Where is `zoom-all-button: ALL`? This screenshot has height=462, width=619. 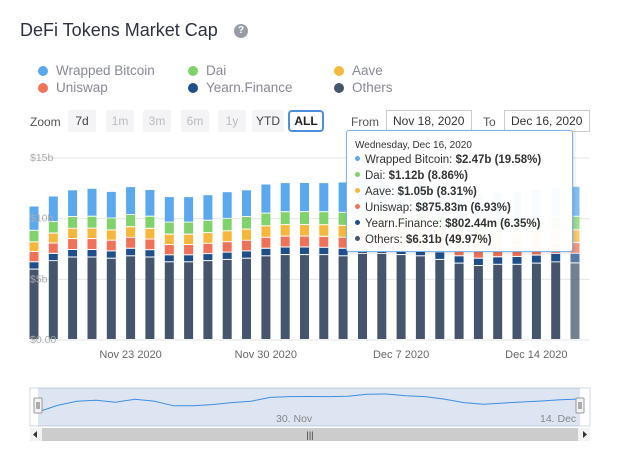
zoom-all-button: ALL is located at coordinates (306, 121).